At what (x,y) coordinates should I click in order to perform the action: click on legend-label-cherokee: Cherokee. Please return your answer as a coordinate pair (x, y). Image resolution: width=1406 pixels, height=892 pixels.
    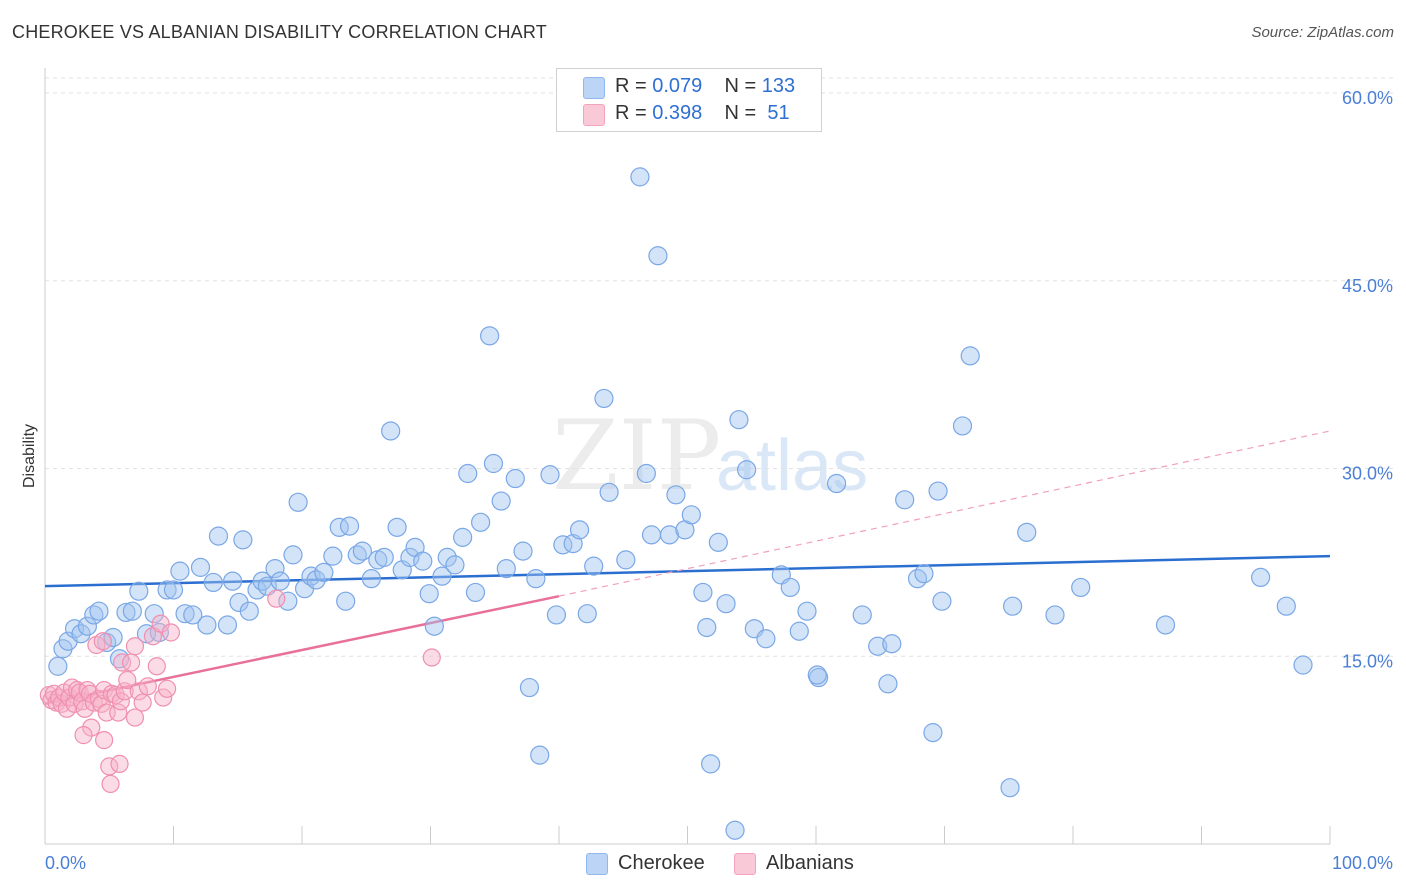
    Looking at the image, I should click on (661, 863).